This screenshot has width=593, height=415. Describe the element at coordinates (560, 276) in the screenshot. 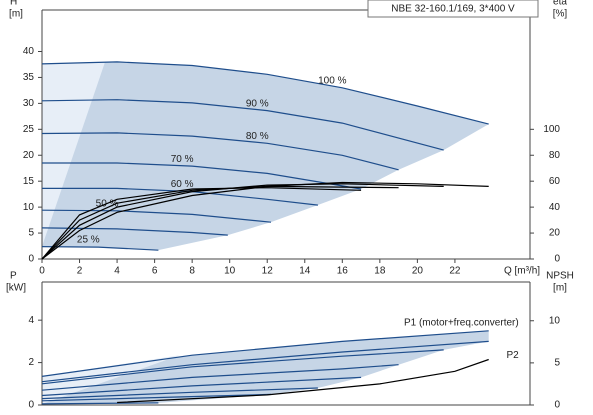

I see `y2-axis-label: NPSH` at that location.